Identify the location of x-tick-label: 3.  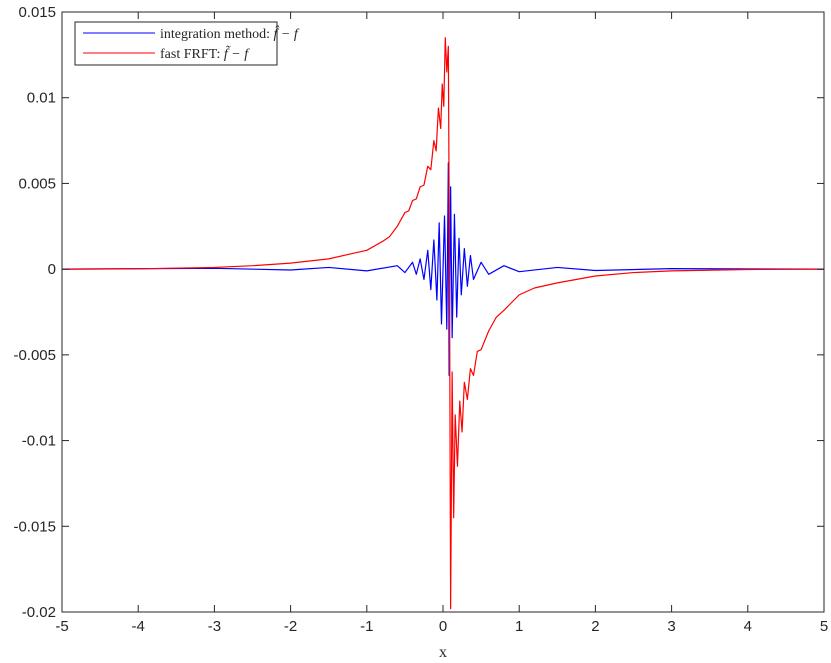
(671, 626).